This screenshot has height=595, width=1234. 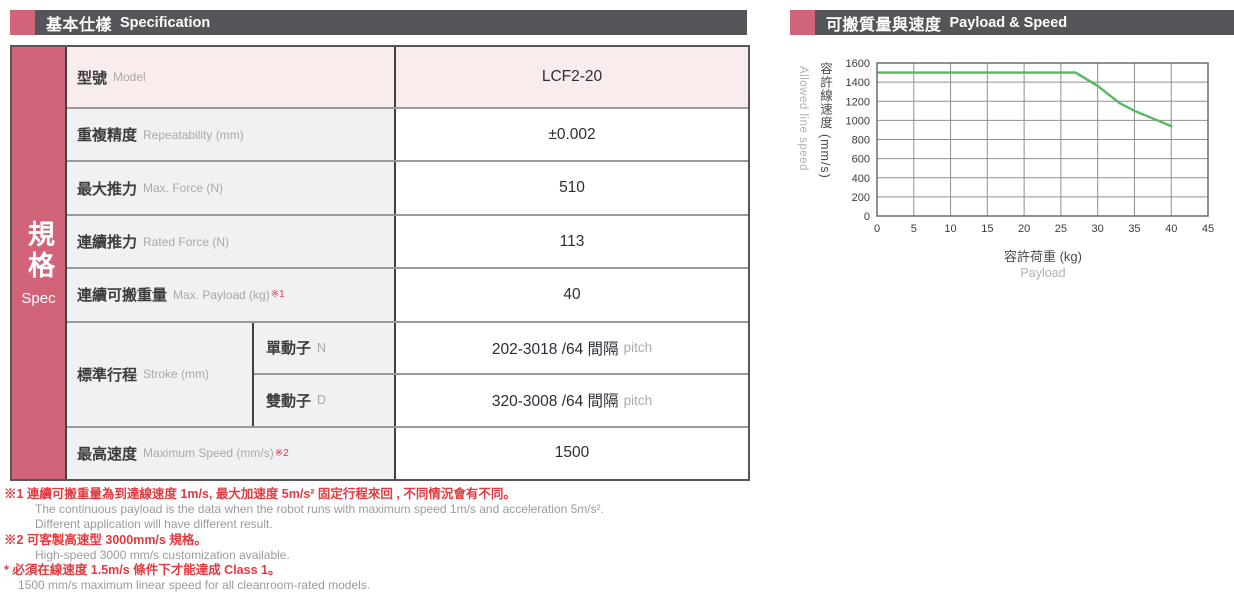 What do you see at coordinates (79, 25) in the screenshot?
I see `spec-header-title-zh: 基本仕樣` at bounding box center [79, 25].